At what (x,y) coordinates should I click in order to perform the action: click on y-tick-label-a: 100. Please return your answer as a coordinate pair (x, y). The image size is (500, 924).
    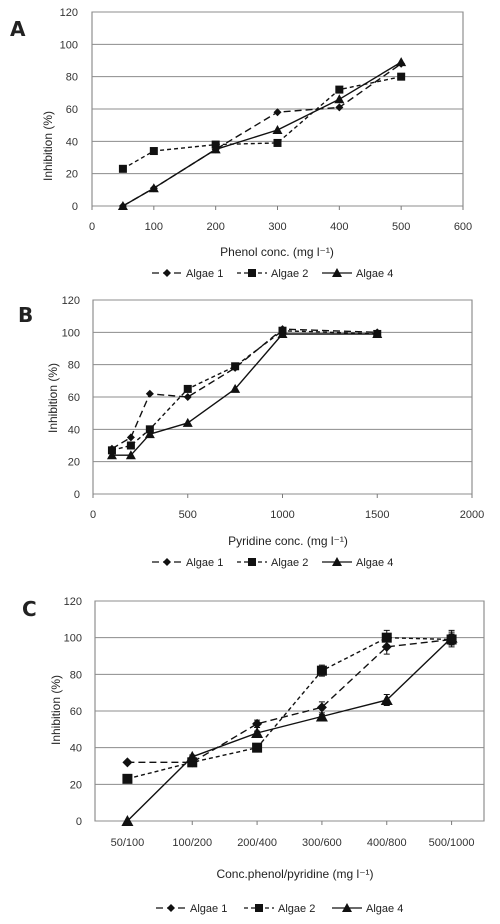
    Looking at the image, I should click on (69, 45).